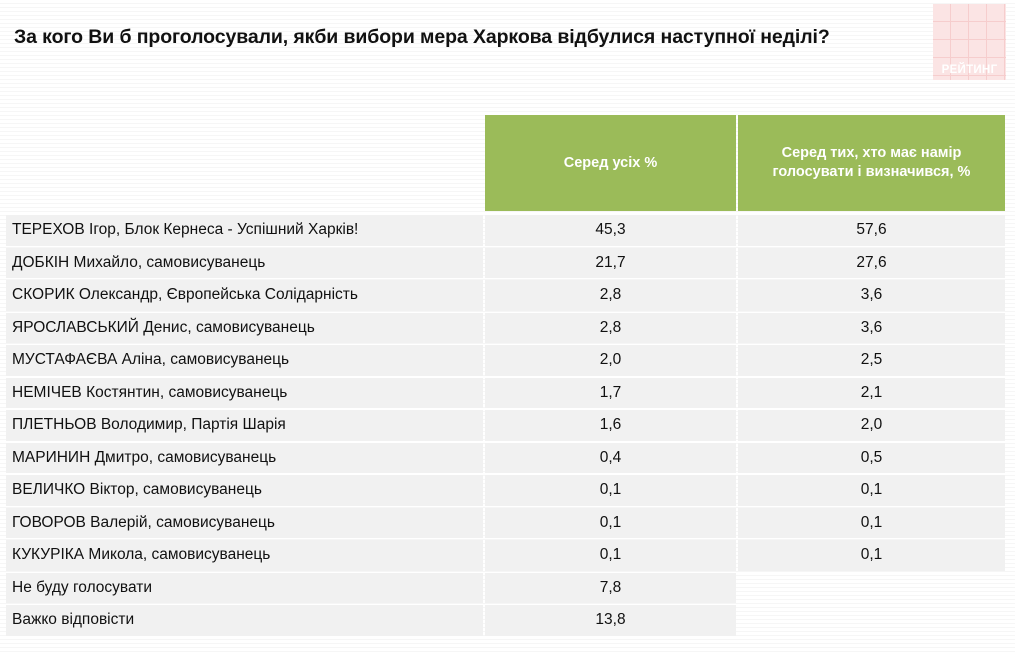 This screenshot has height=655, width=1015. Describe the element at coordinates (969, 70) in the screenshot. I see `rating-logo-text: РЕЙТИНГ` at that location.